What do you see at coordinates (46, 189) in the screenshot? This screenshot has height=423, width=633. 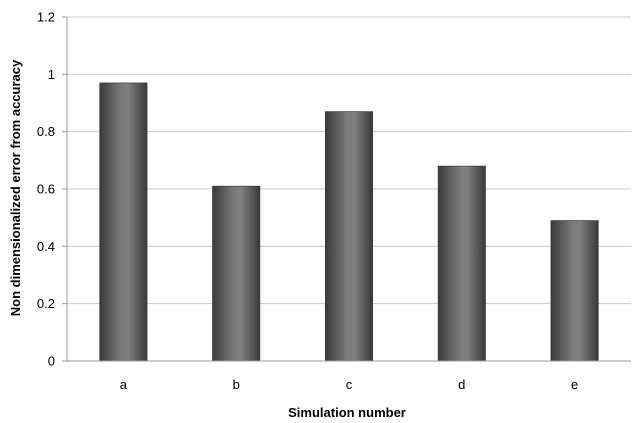 I see `y-tick-label: 0.6` at bounding box center [46, 189].